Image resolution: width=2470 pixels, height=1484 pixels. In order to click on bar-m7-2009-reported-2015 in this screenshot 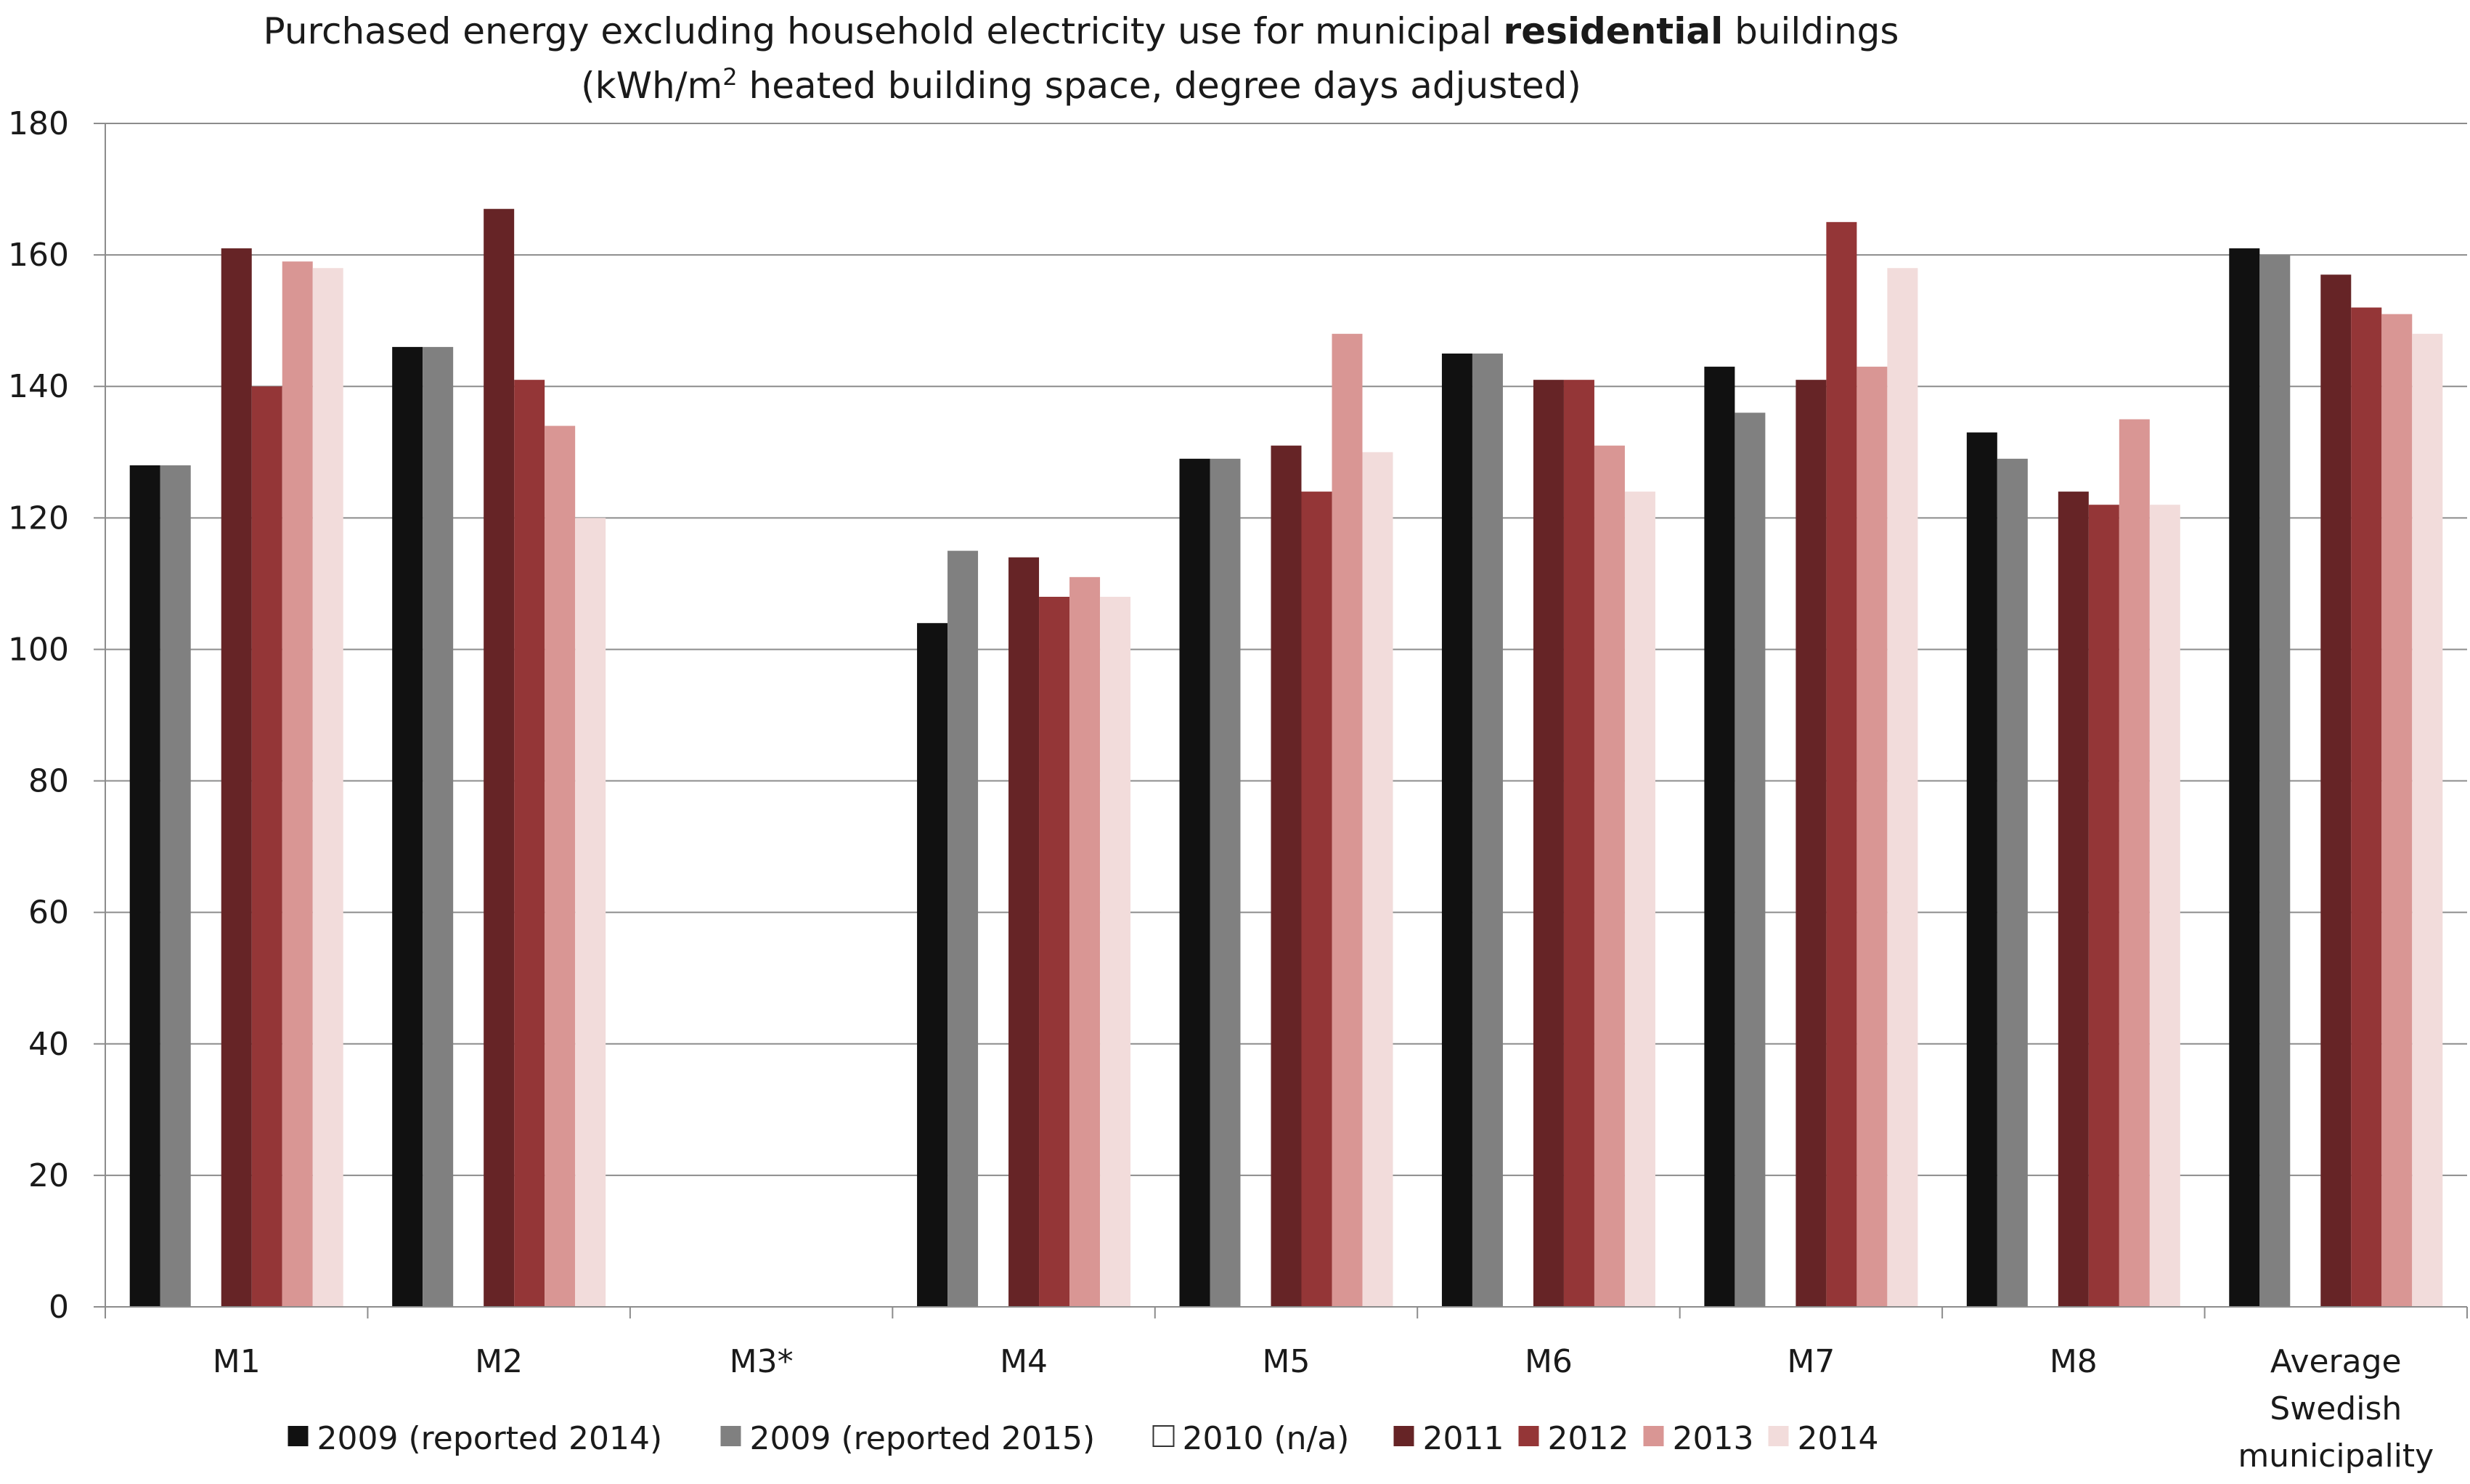, I will do `click(1751, 859)`.